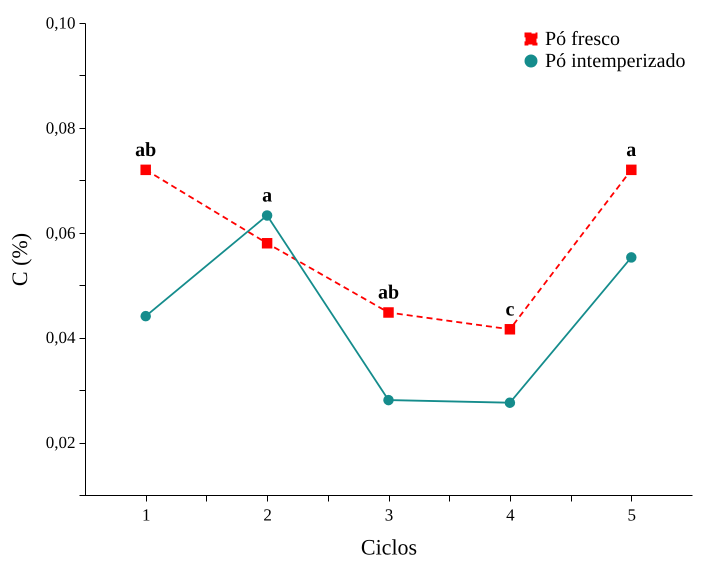 The height and width of the screenshot is (582, 728). I want to click on x-tick-label: 3, so click(389, 515).